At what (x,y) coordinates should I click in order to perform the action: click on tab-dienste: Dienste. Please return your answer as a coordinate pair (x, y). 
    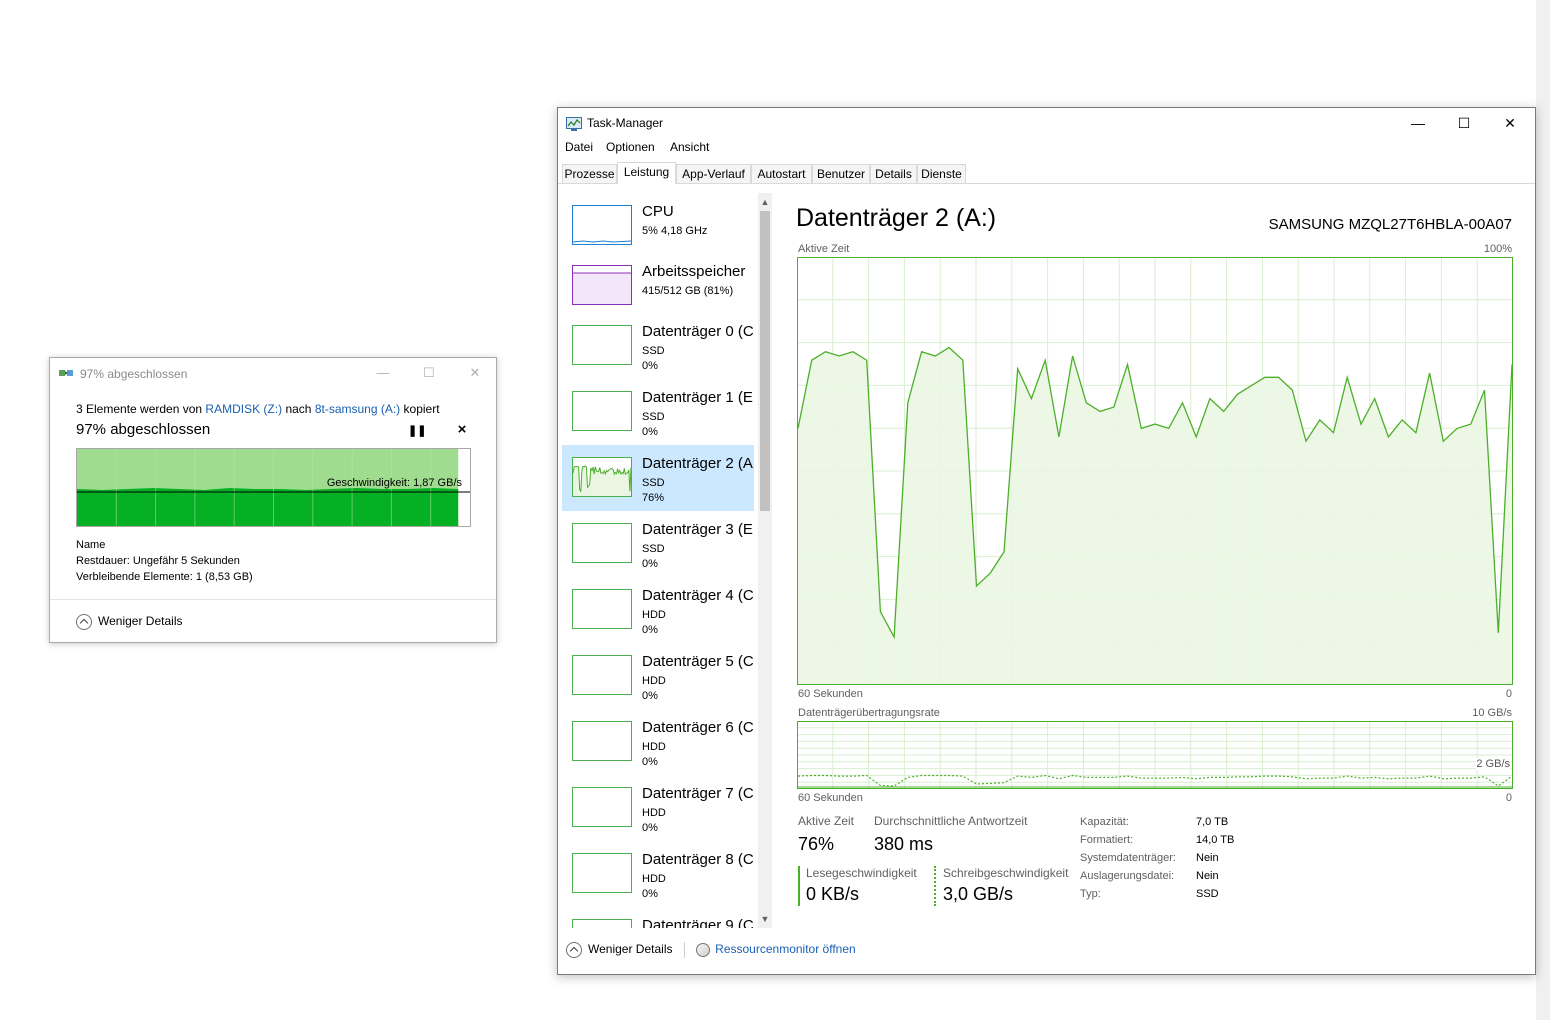
    Looking at the image, I should click on (941, 173).